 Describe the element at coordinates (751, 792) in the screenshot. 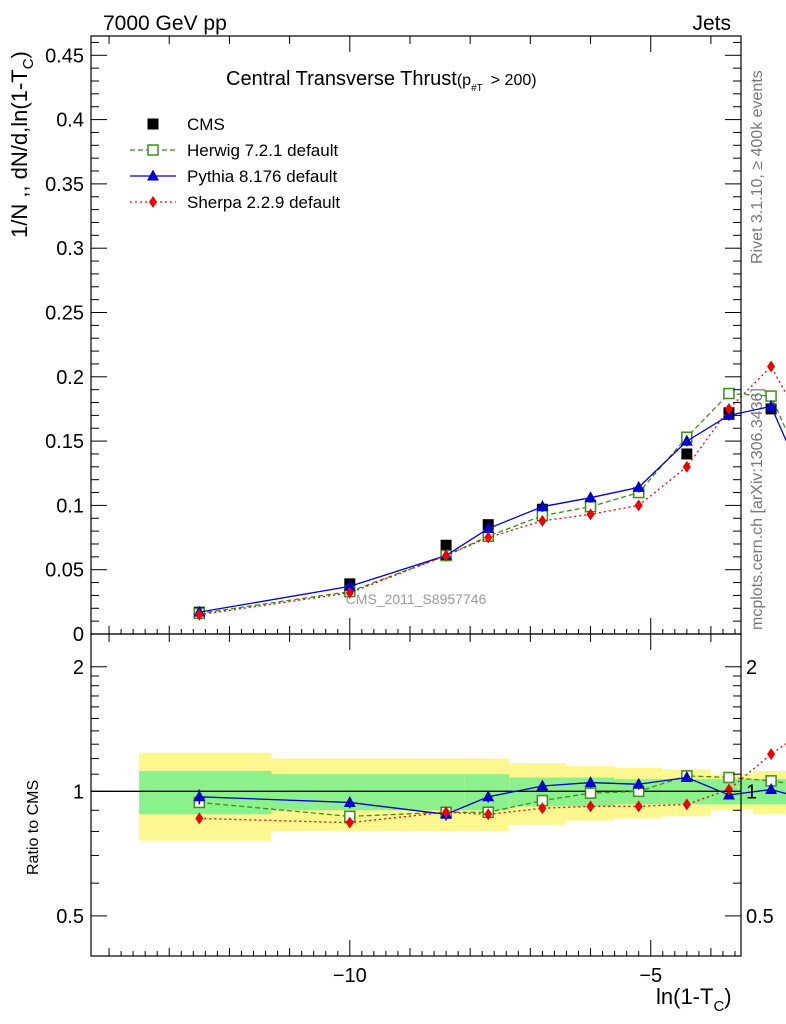

I see `ratio-tick-label-right: 1` at that location.